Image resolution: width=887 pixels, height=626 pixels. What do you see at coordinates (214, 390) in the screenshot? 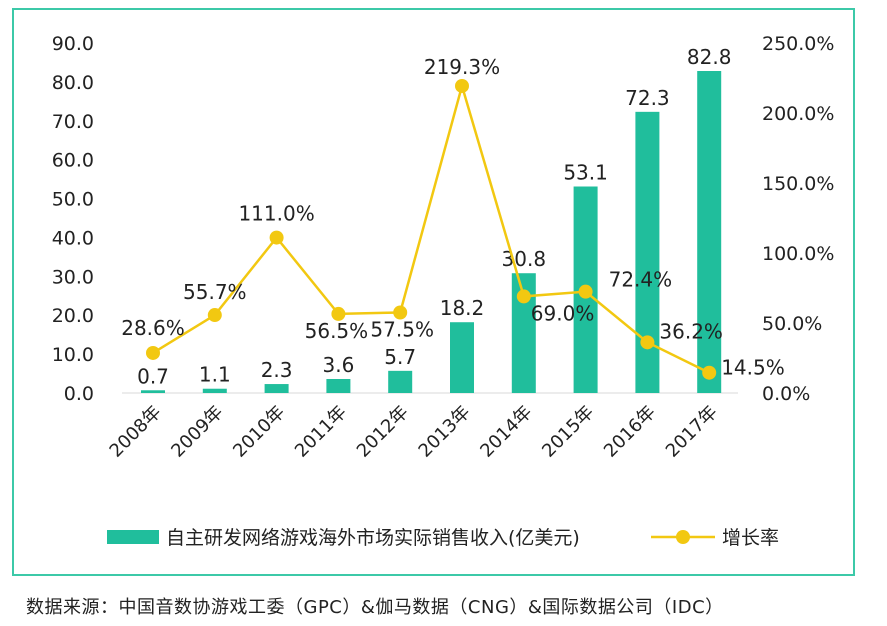
I see `bar-2009年` at bounding box center [214, 390].